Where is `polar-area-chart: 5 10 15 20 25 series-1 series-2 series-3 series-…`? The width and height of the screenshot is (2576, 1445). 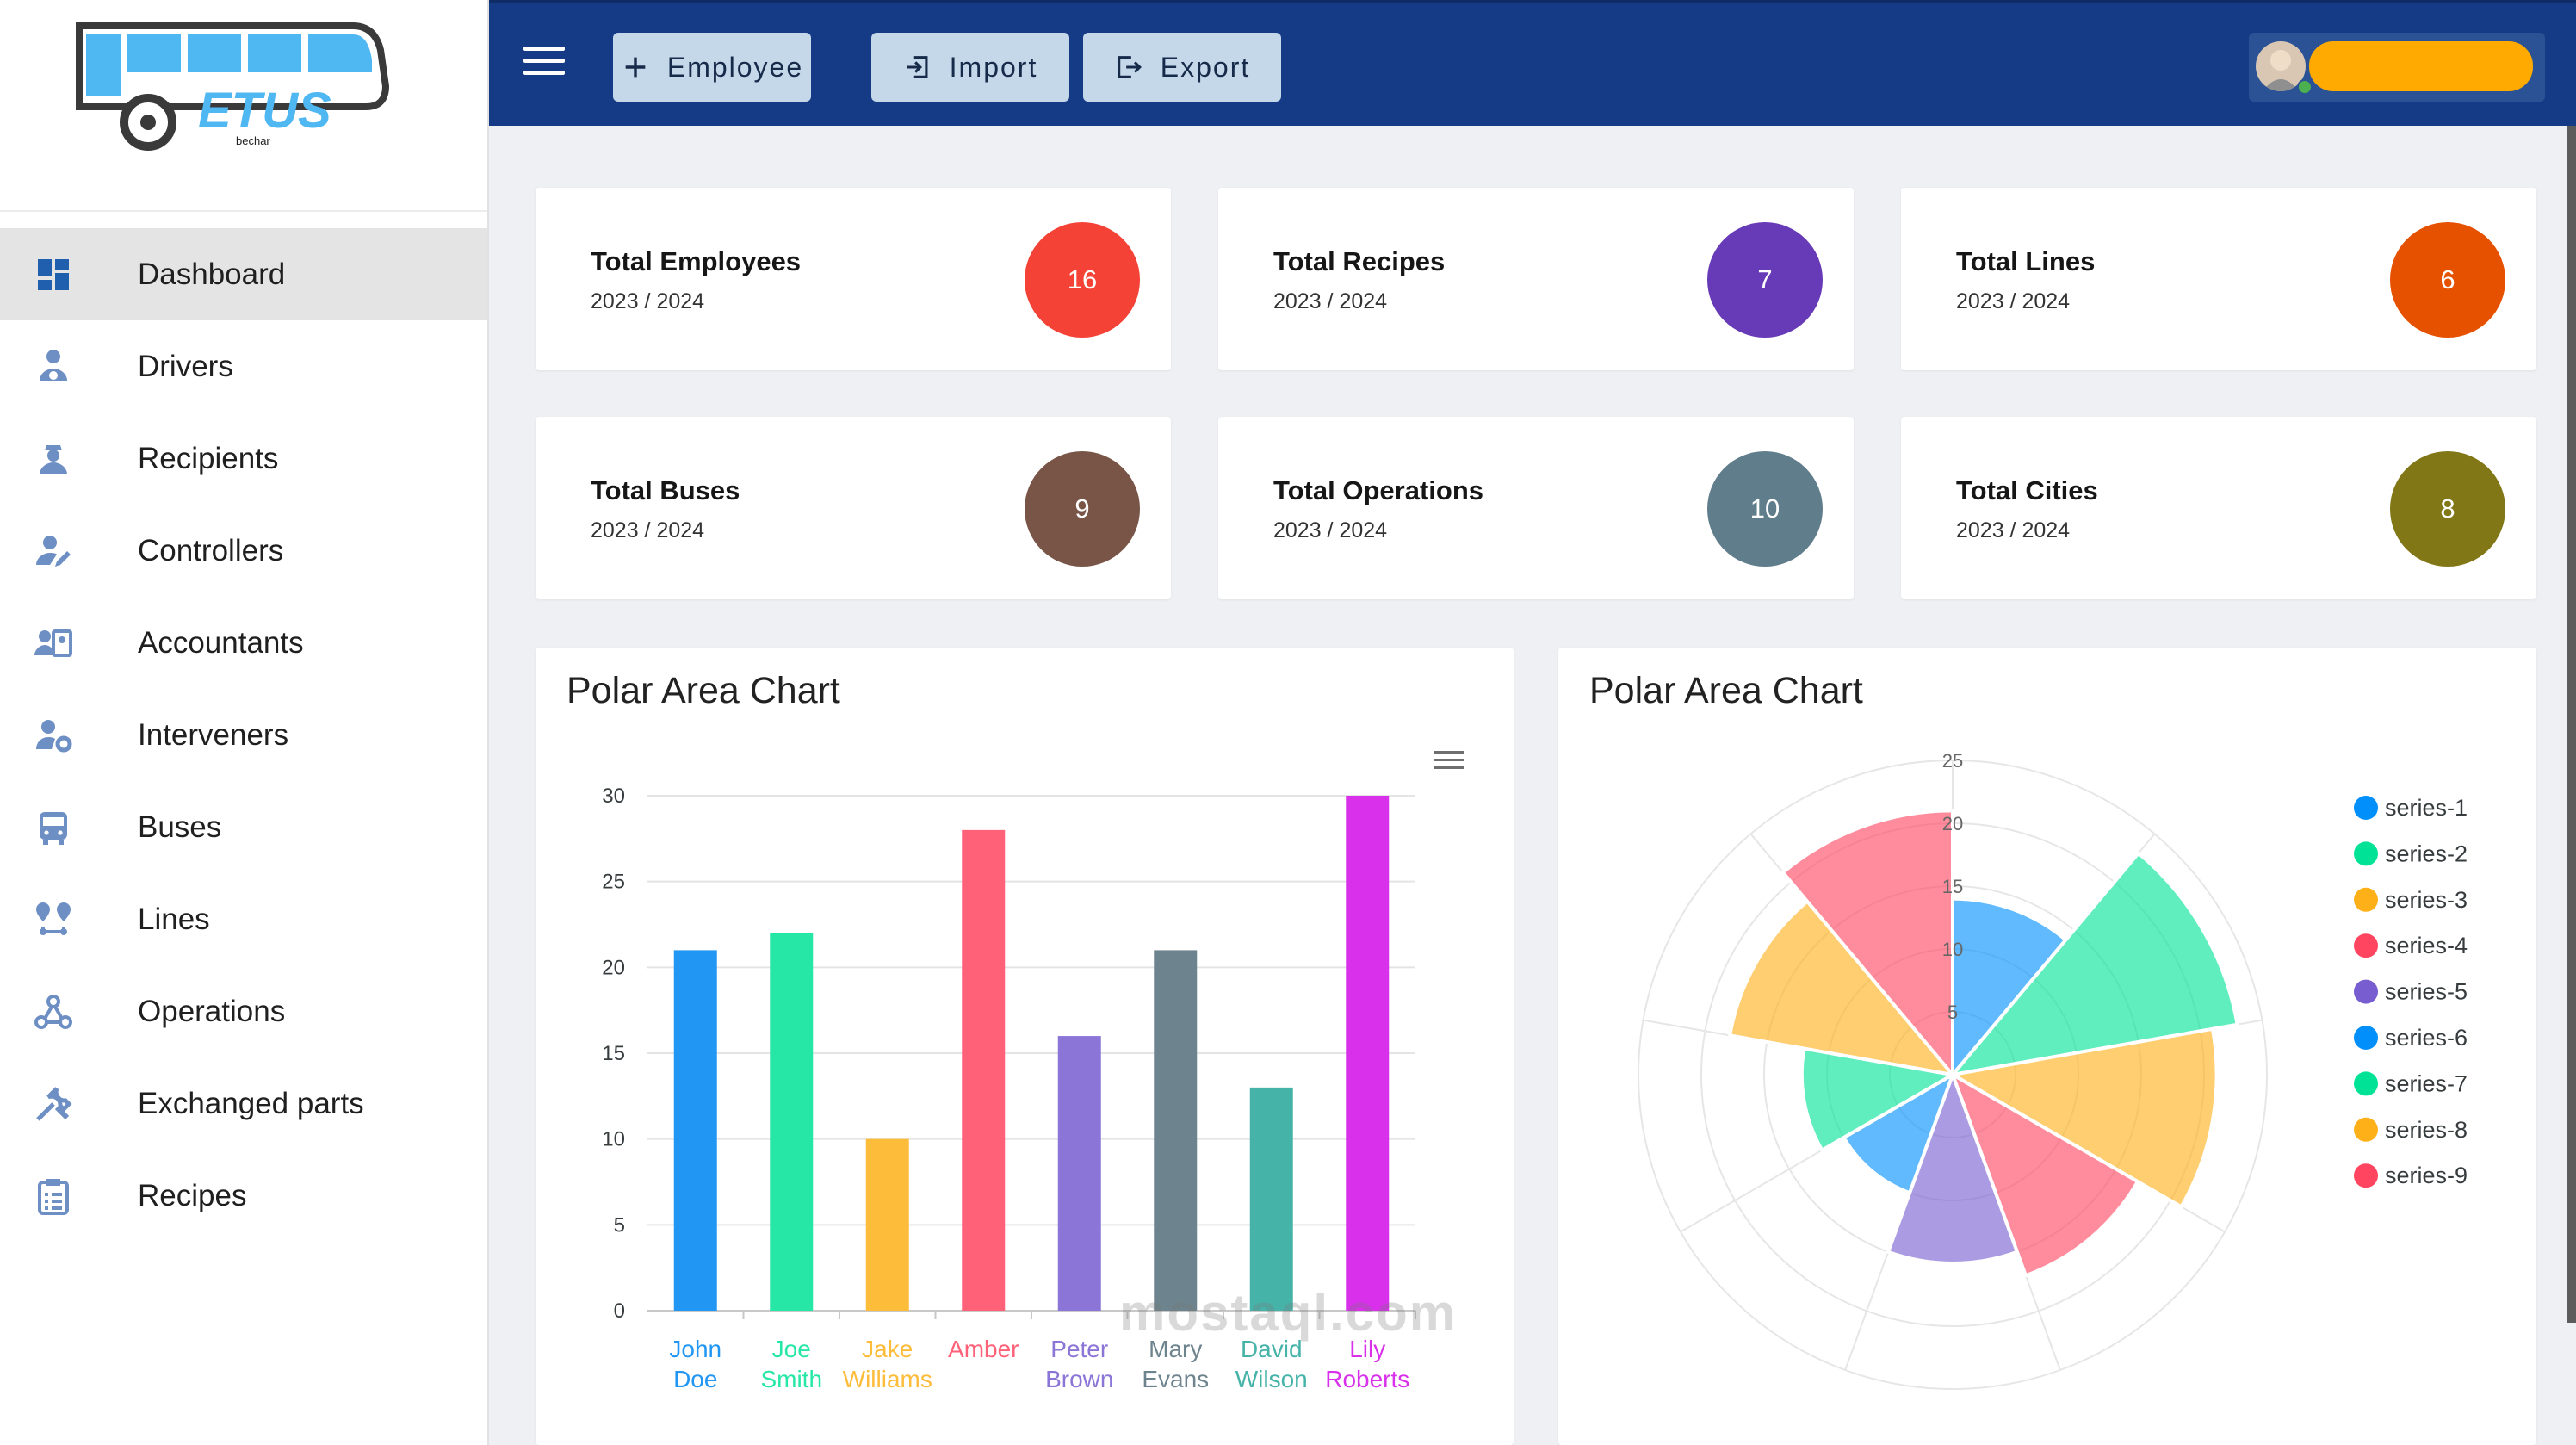 polar-area-chart: 5 10 15 20 25 series-1 series-2 series-3 series-… is located at coordinates (2053, 1070).